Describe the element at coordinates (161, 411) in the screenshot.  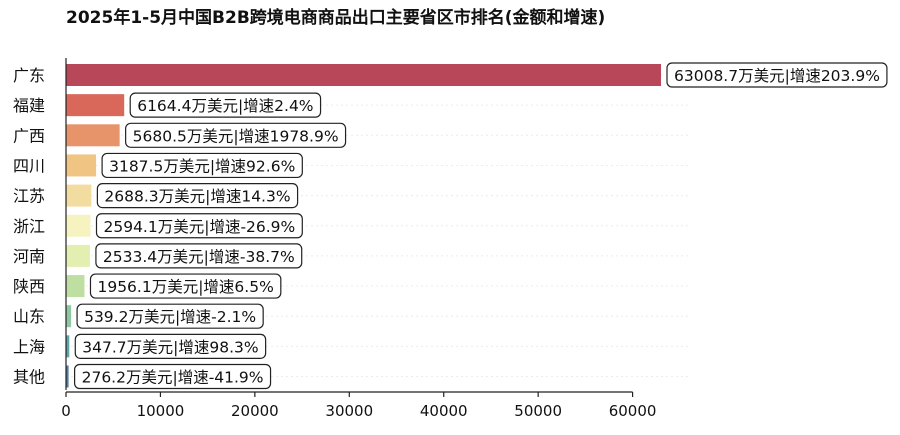
I see `x-tick-label: 10000` at that location.